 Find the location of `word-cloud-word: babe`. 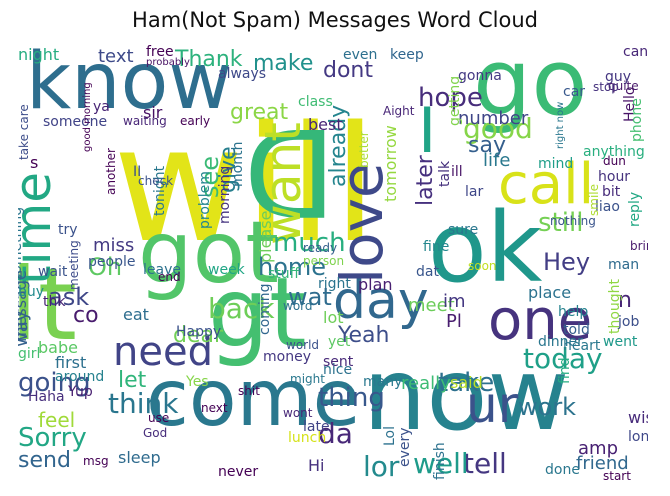

word-cloud-word: babe is located at coordinates (58, 347).